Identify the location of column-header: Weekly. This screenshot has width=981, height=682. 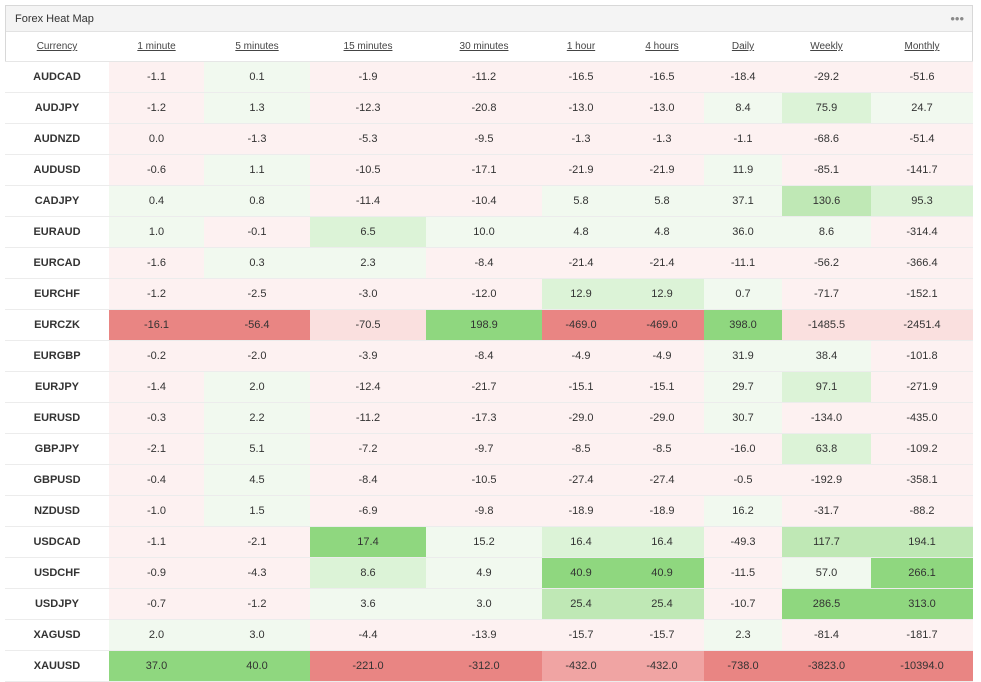
(826, 47).